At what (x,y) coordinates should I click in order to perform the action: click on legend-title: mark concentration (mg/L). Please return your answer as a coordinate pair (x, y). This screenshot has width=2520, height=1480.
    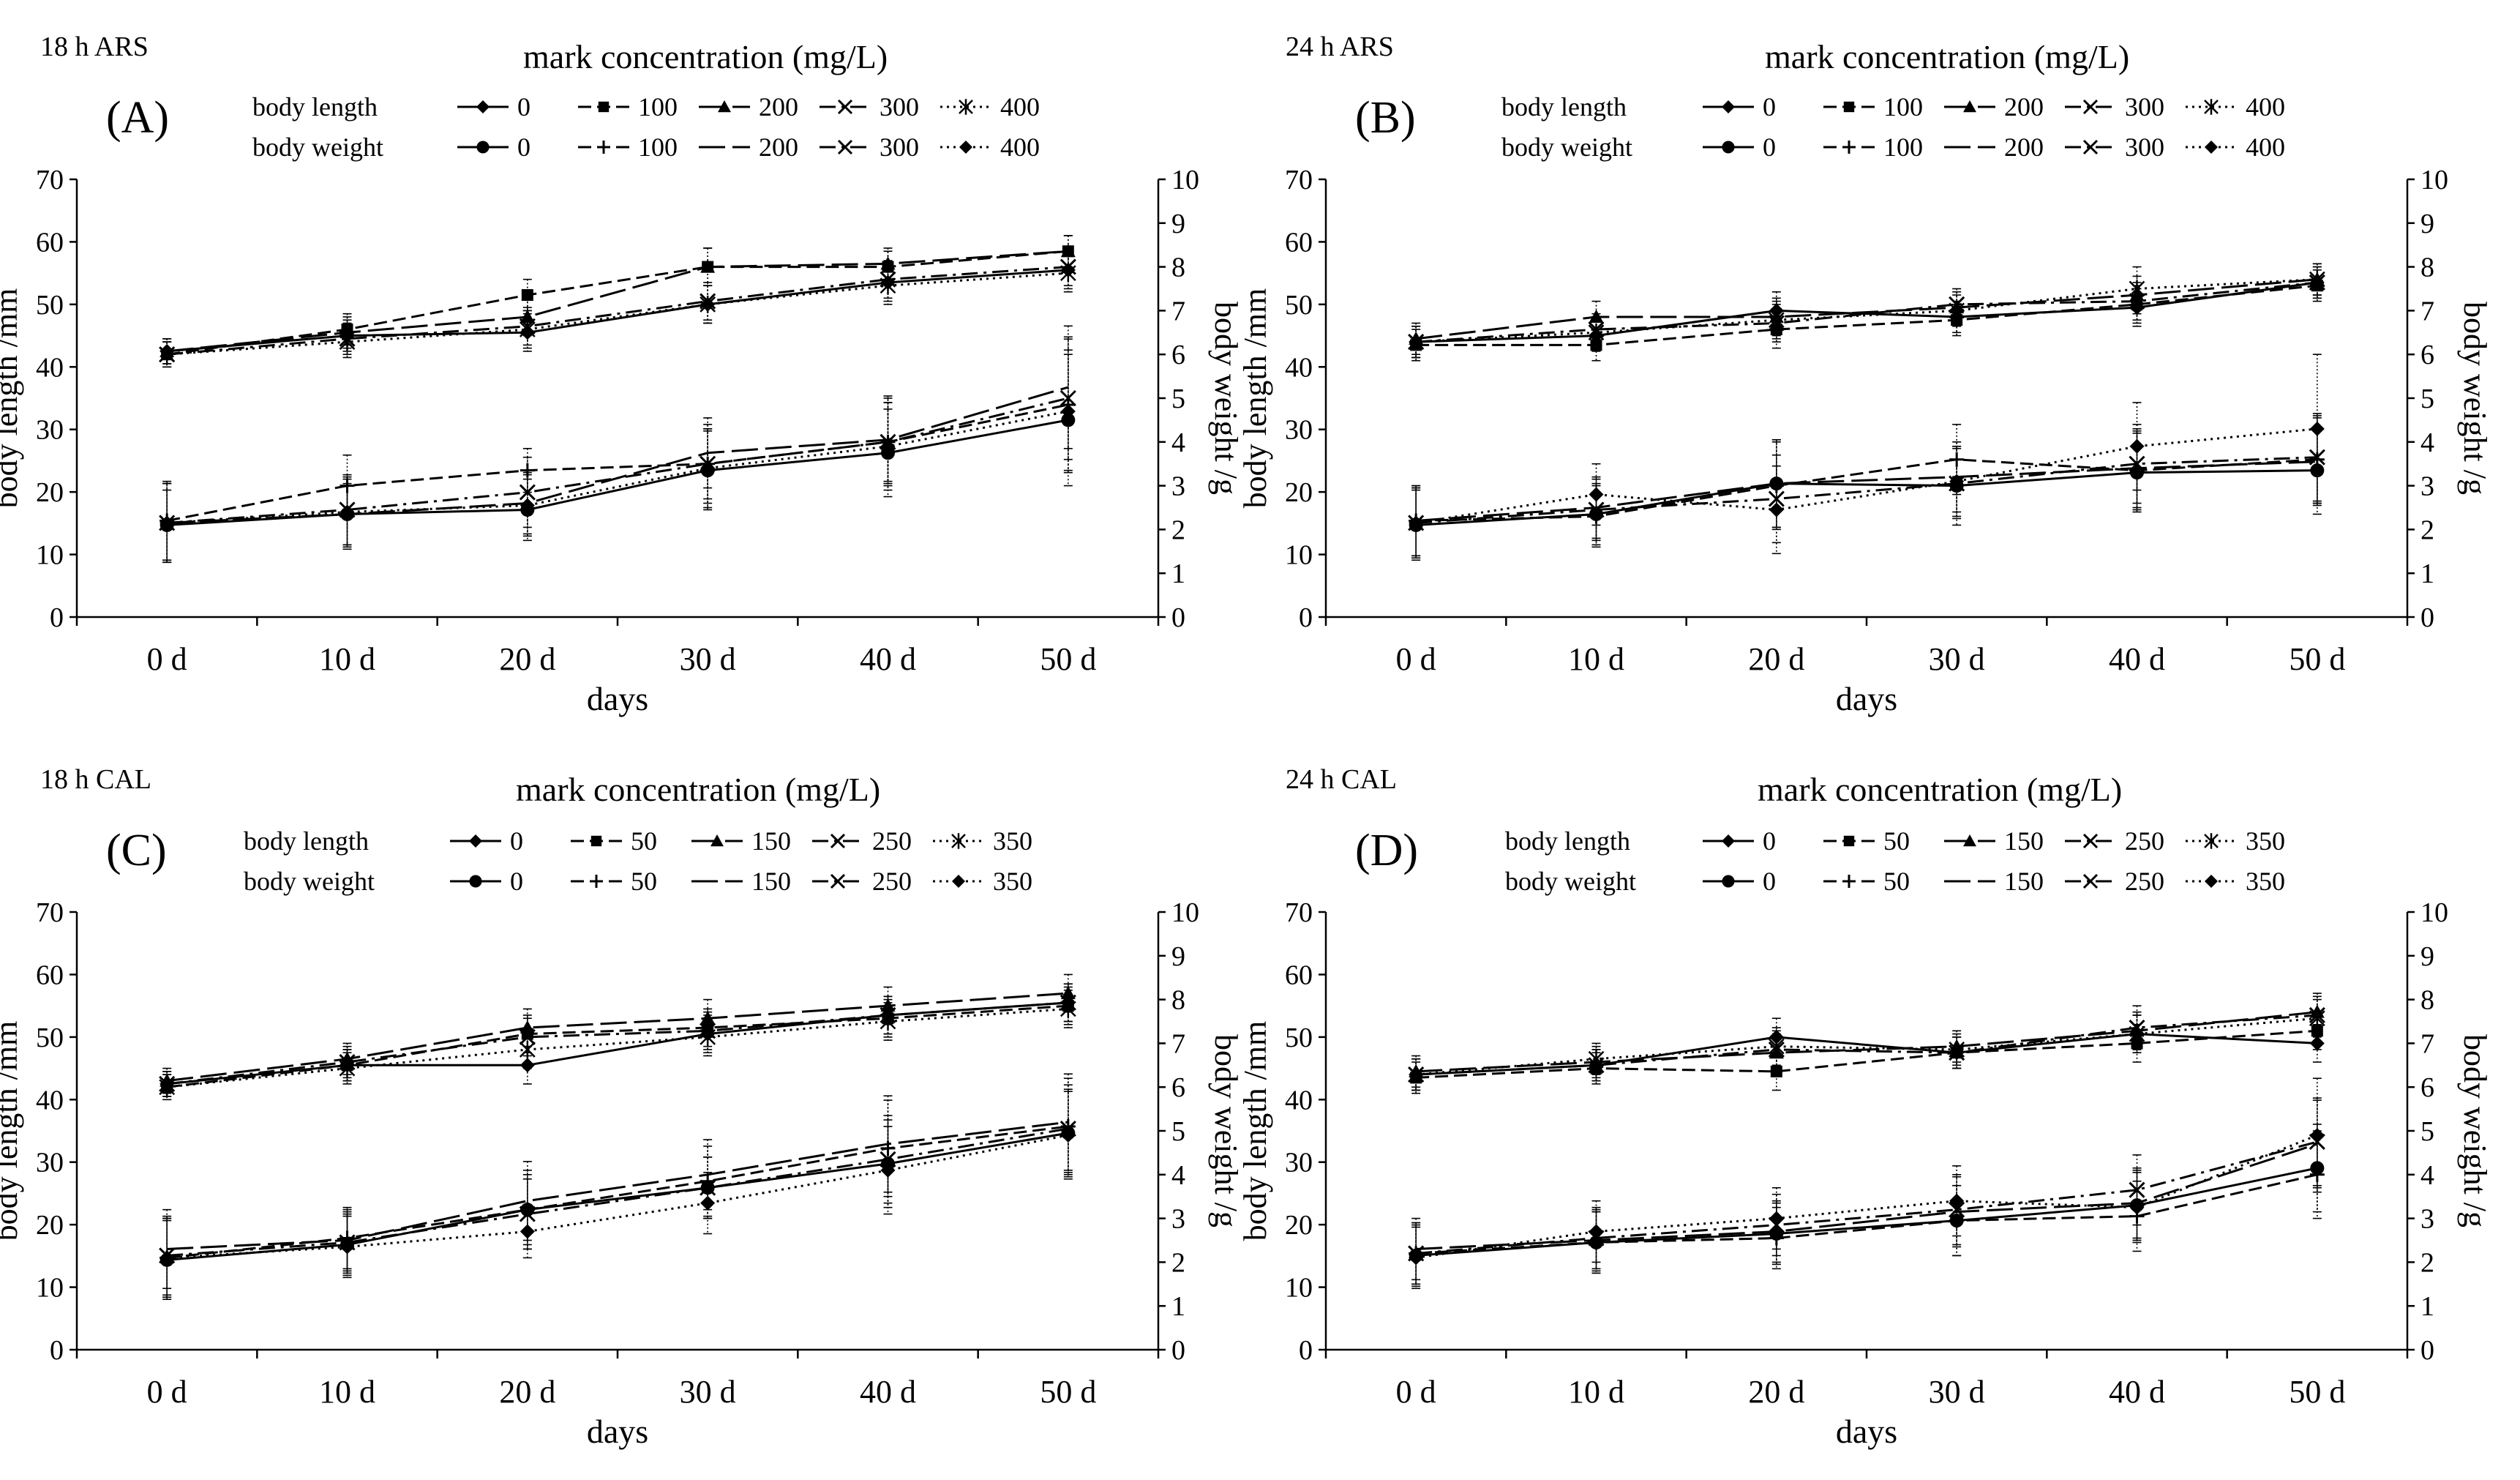
    Looking at the image, I should click on (1940, 789).